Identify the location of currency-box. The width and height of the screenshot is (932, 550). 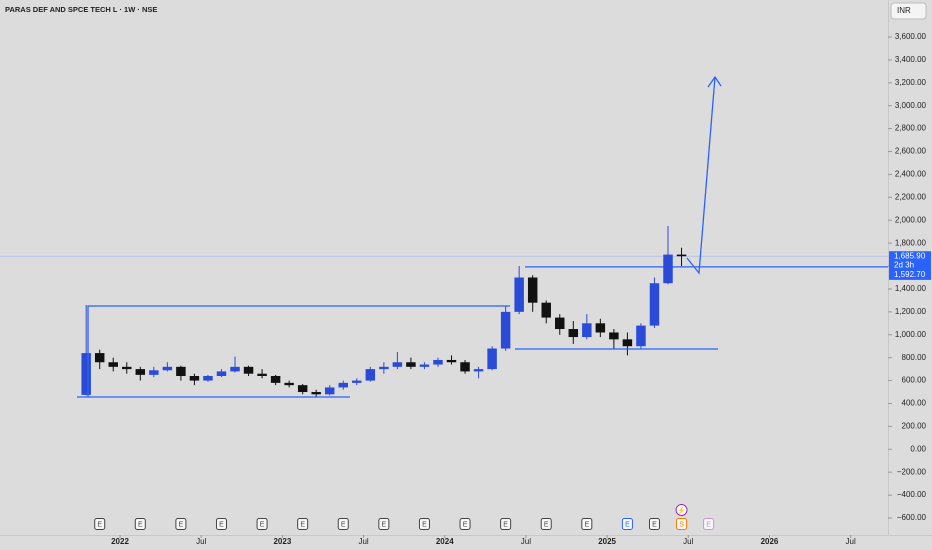
(908, 11).